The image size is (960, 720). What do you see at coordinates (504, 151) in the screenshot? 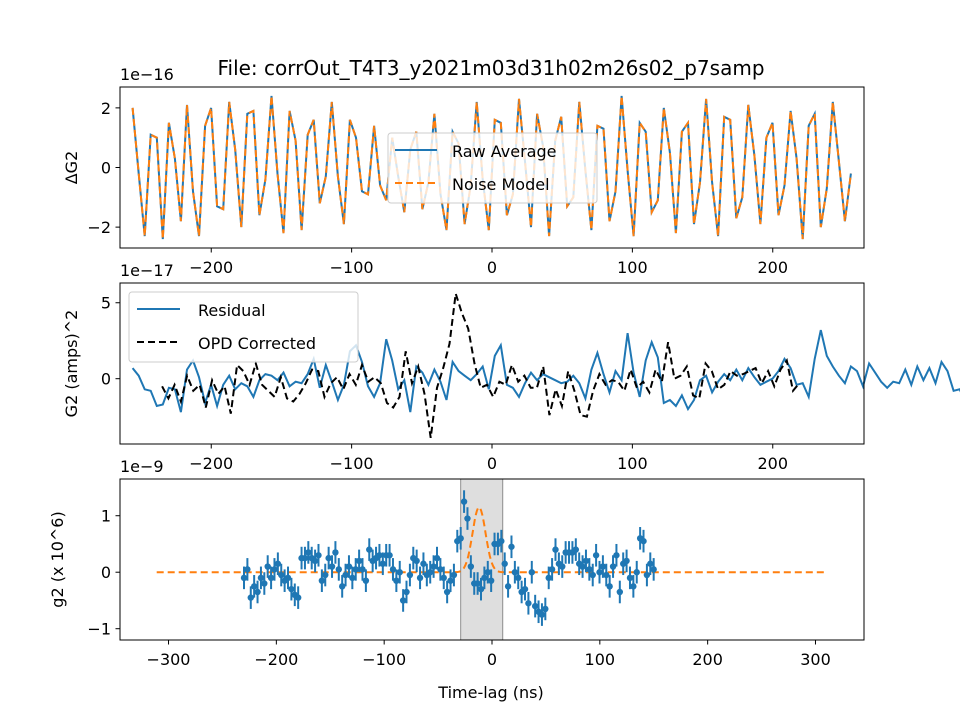
I see `legend-label-raw-average: Raw Average` at bounding box center [504, 151].